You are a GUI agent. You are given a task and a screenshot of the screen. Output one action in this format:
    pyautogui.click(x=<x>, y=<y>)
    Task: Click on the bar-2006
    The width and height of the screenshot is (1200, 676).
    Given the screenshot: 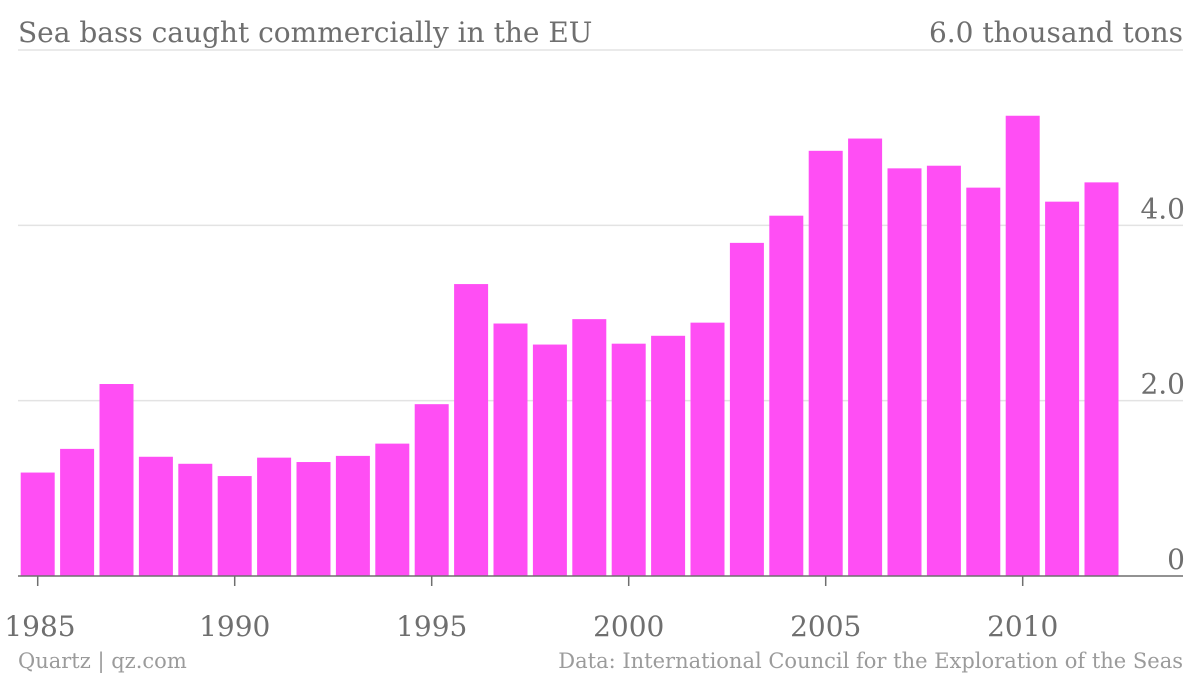 What is the action you would take?
    pyautogui.click(x=865, y=357)
    